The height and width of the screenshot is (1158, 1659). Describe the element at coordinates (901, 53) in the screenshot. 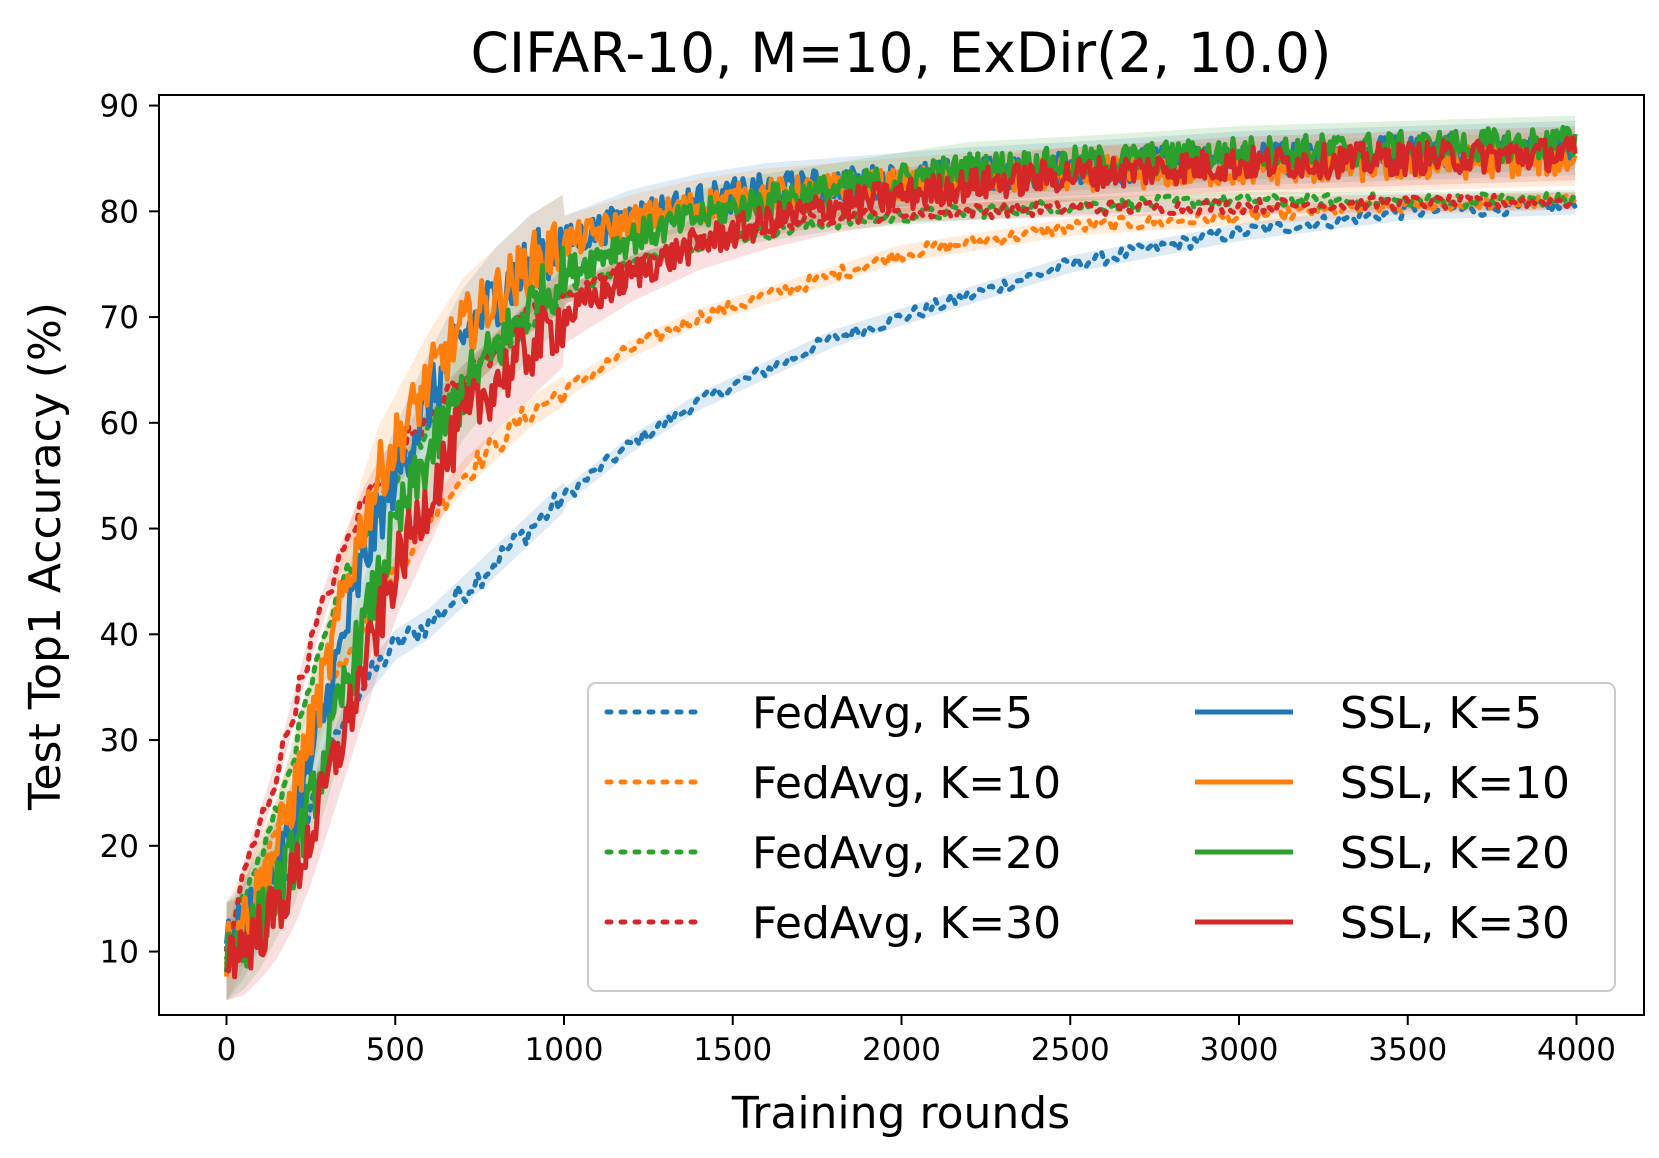

I see `chart-title: CIFAR-10, M=10, ExDir(2, 10.0)` at that location.